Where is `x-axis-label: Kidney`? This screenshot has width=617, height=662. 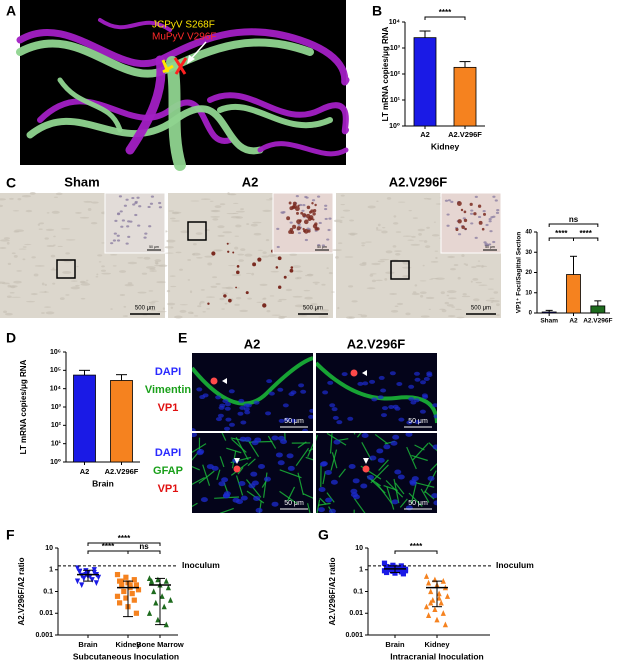 x-axis-label: Kidney is located at coordinates (445, 146).